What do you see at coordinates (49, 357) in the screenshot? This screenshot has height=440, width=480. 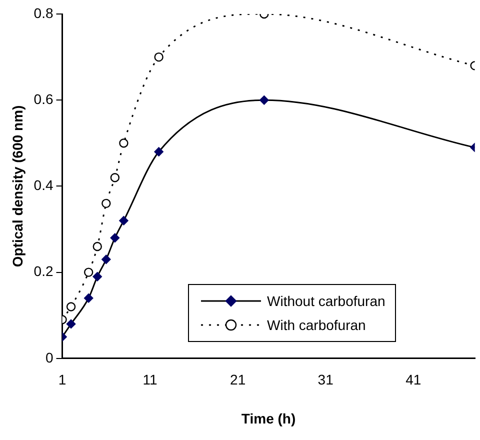 I see `y-tick-label: 0` at bounding box center [49, 357].